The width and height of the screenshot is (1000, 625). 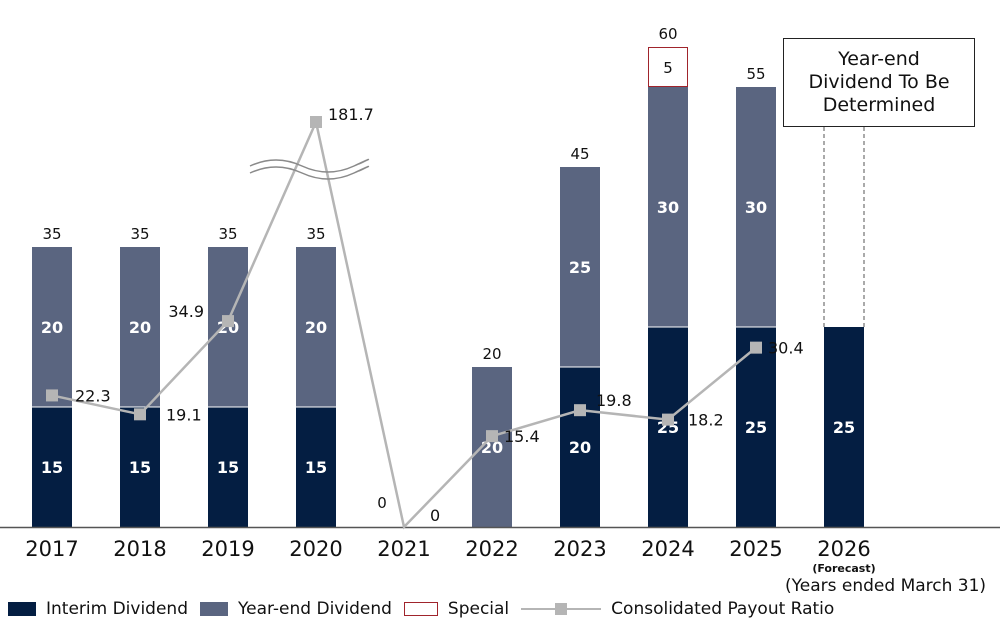 I want to click on payout-label-2022: 15.4, so click(x=522, y=436).